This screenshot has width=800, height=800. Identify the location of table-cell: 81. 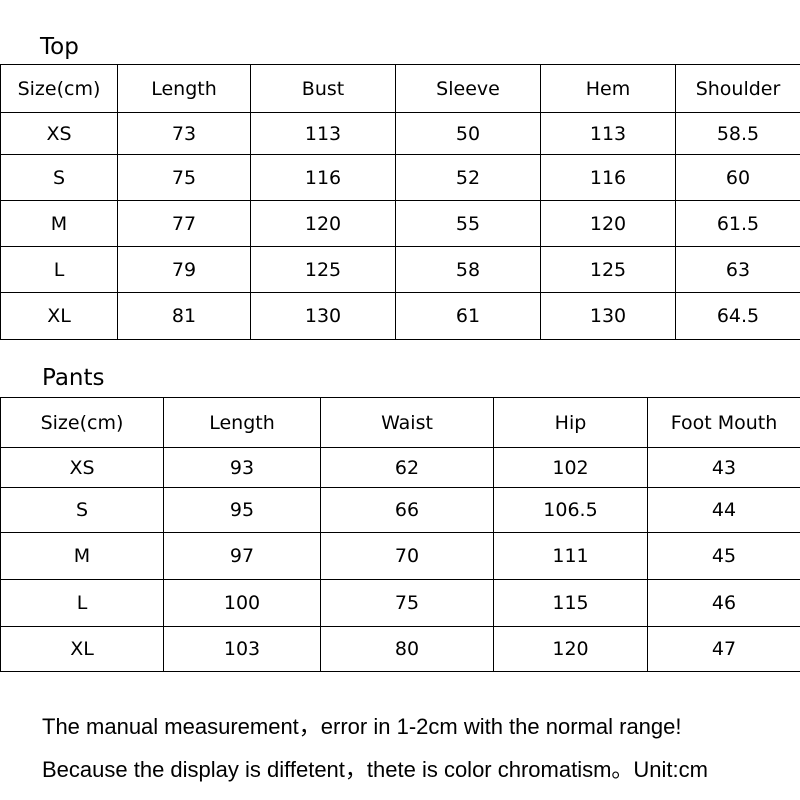
(184, 316).